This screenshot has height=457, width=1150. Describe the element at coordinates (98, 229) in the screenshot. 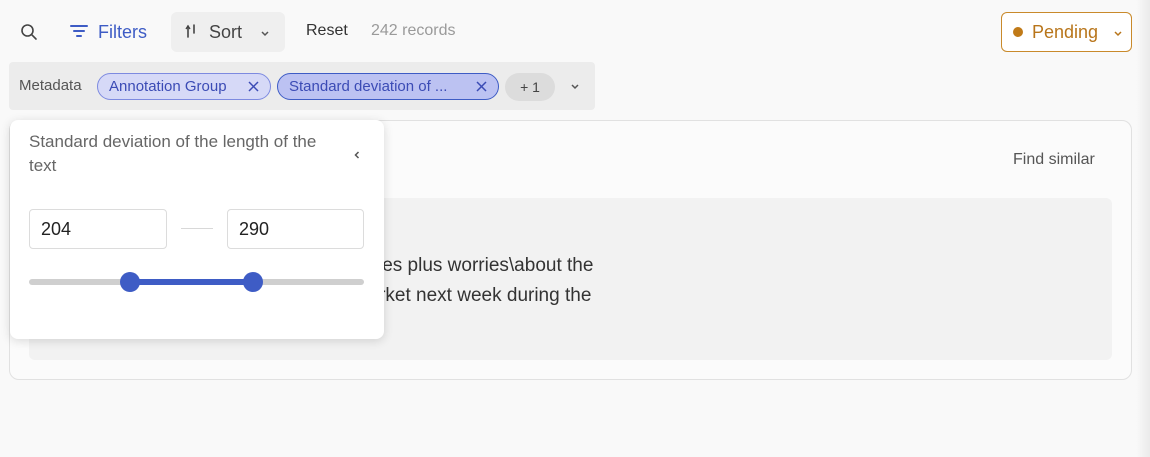

I see `range-min-input` at that location.